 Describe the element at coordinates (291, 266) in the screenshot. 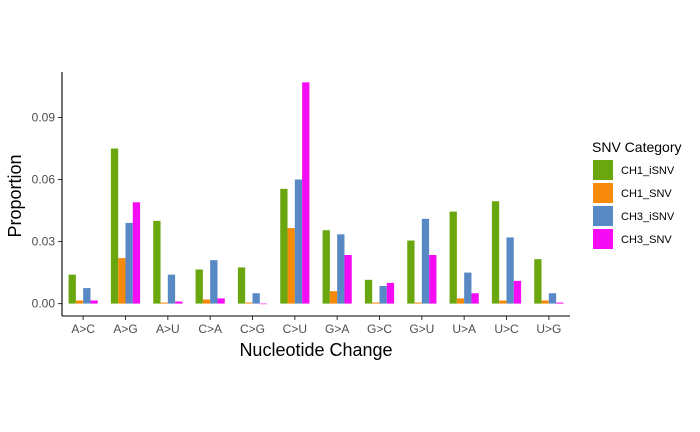

I see `bar-CH1_SNV-C>U` at that location.